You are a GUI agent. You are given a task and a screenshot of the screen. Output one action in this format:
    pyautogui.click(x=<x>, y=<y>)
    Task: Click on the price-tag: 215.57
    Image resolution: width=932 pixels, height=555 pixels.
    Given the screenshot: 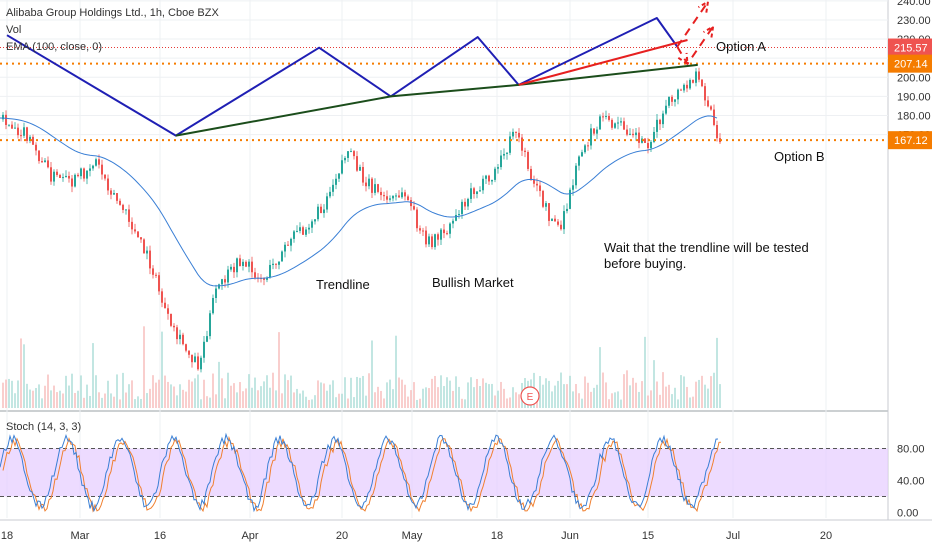 What is the action you would take?
    pyautogui.click(x=910, y=47)
    